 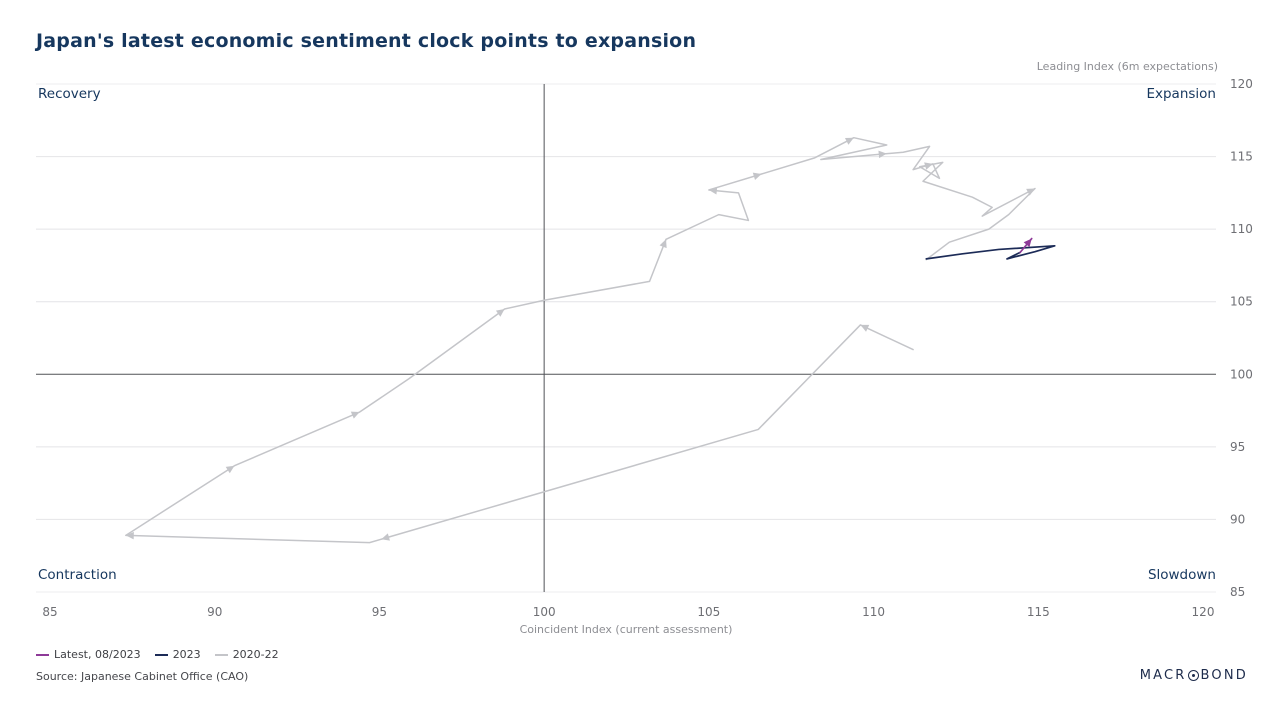 I want to click on source-note: Source: Japanese Cabinet Office (CAO), so click(x=142, y=676).